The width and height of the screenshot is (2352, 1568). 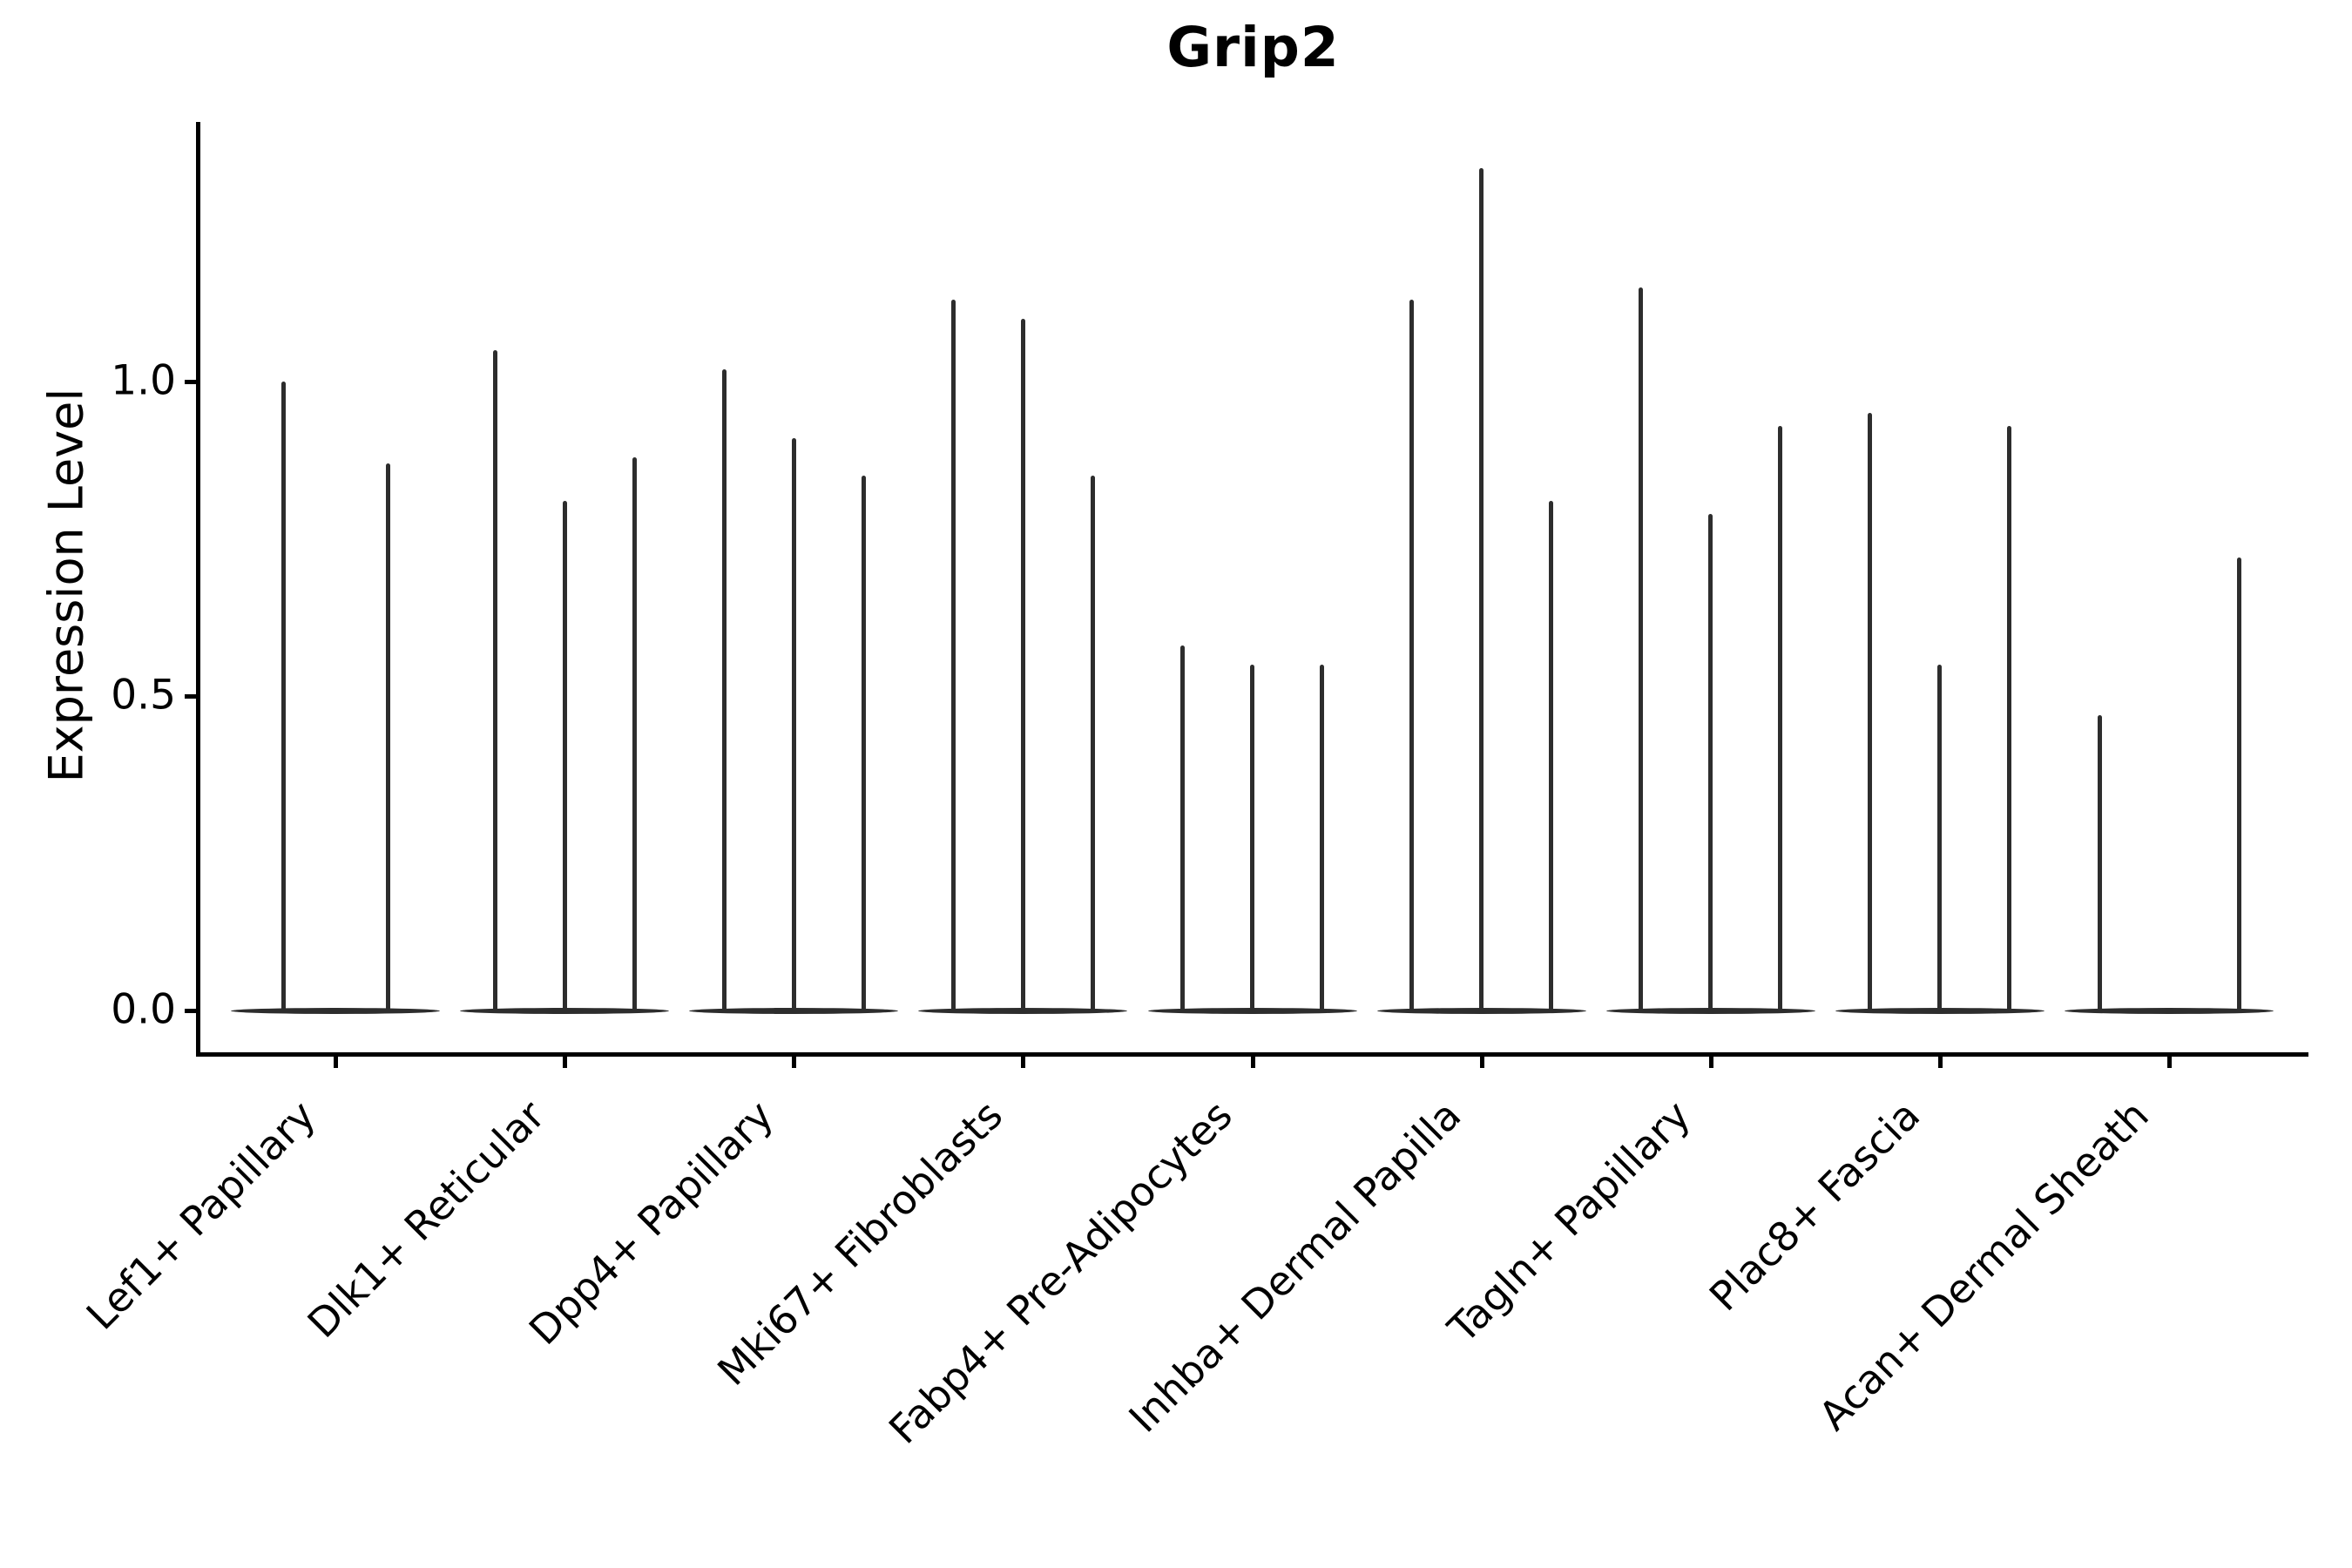 I want to click on y-tick-label: 0.5, so click(x=143, y=695).